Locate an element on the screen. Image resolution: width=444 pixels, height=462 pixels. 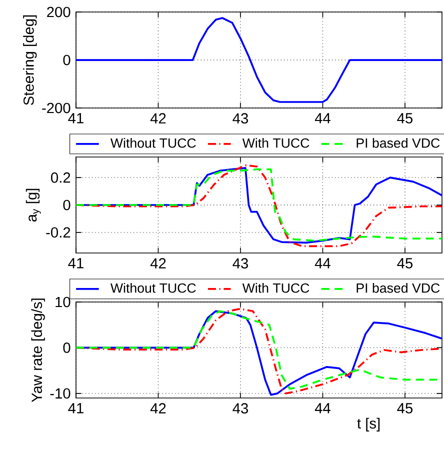
y-tick-label: 10 is located at coordinates (63, 302).